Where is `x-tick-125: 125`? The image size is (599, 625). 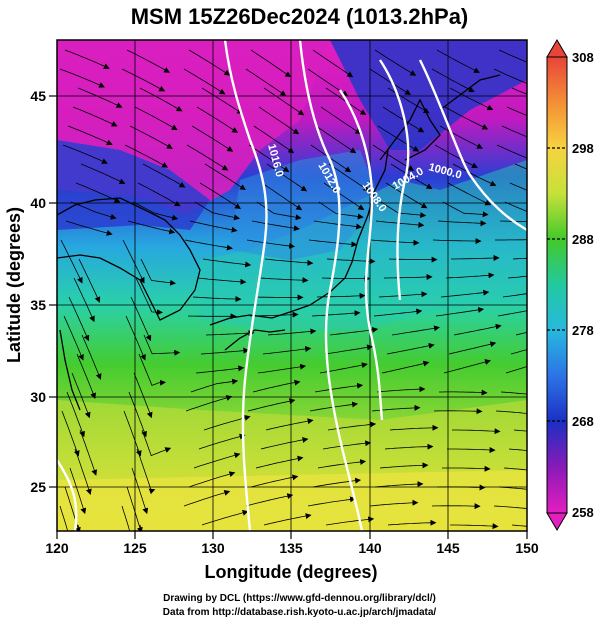 x-tick-125: 125 is located at coordinates (135, 548).